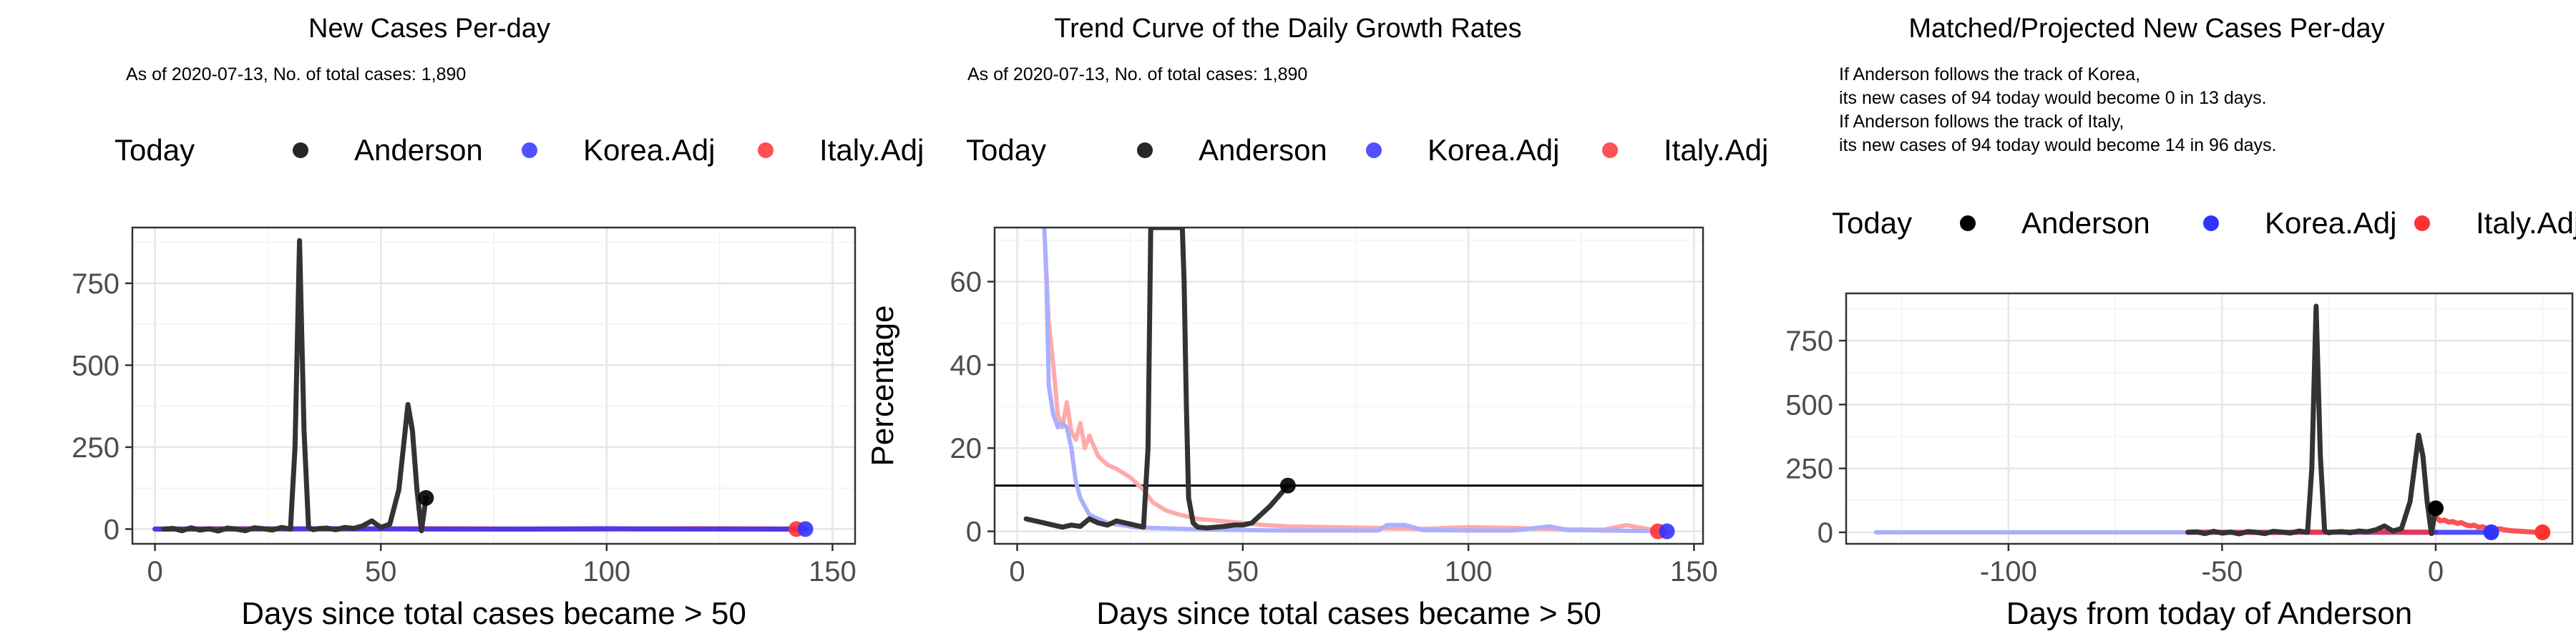 The height and width of the screenshot is (644, 2576). Describe the element at coordinates (2209, 613) in the screenshot. I see `x-axis-label: Days from today of Anderson` at that location.